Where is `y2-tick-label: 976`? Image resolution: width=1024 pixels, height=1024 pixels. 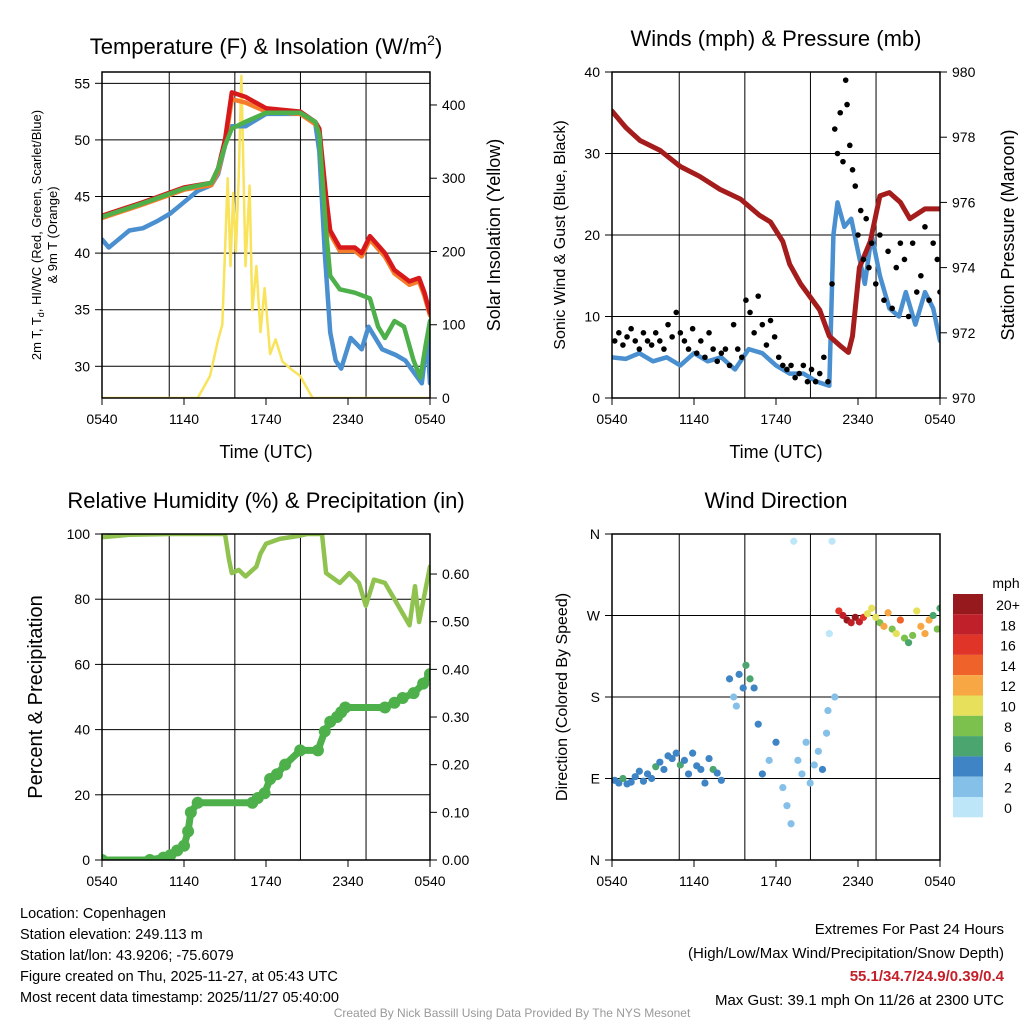 y2-tick-label: 976 is located at coordinates (964, 202).